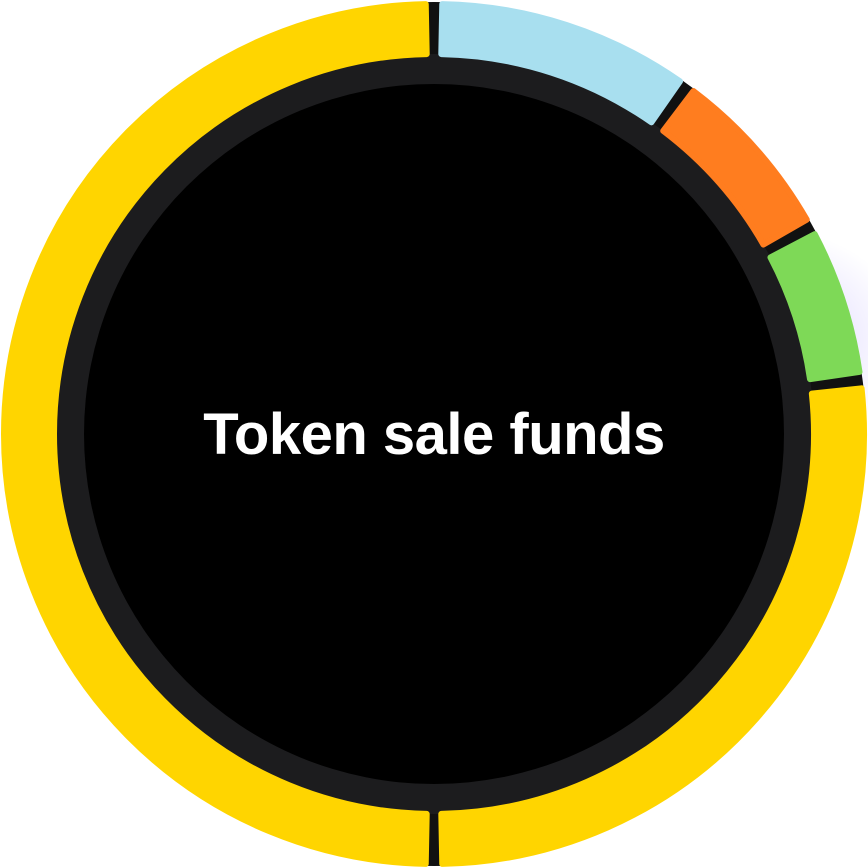 Image resolution: width=868 pixels, height=867 pixels. Describe the element at coordinates (561, 63) in the screenshot. I see `slice-light-blue` at that location.